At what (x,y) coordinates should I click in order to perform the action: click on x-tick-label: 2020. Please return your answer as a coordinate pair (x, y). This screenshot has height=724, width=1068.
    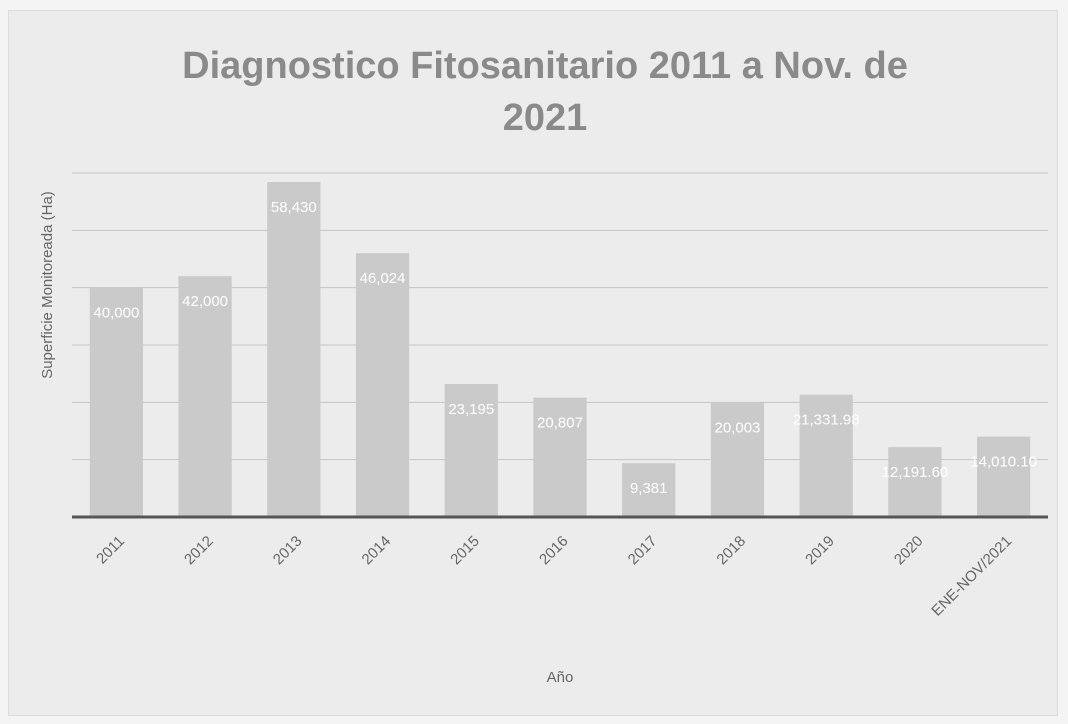
    Looking at the image, I should click on (909, 551).